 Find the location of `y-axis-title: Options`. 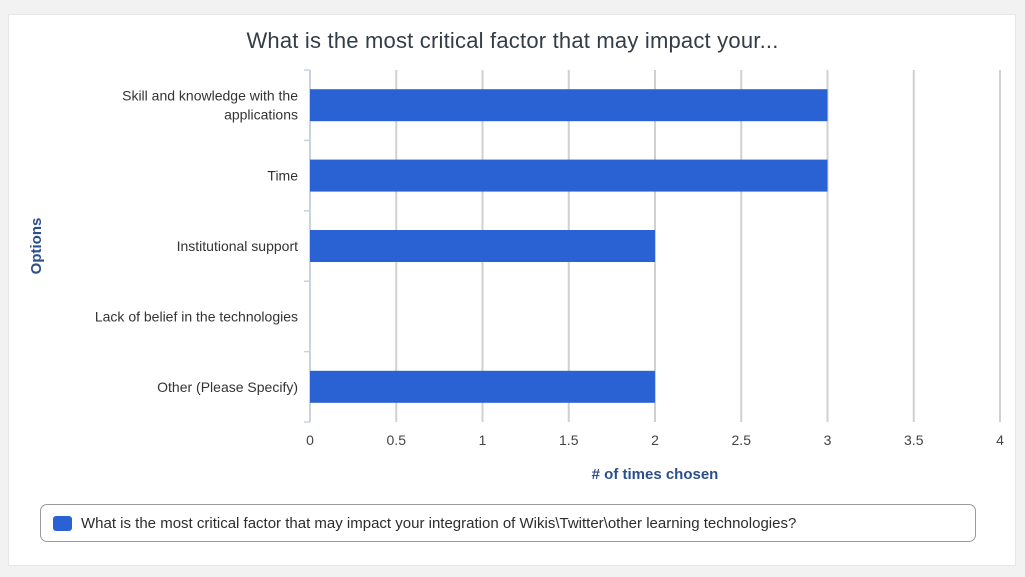

y-axis-title: Options is located at coordinates (36, 246).